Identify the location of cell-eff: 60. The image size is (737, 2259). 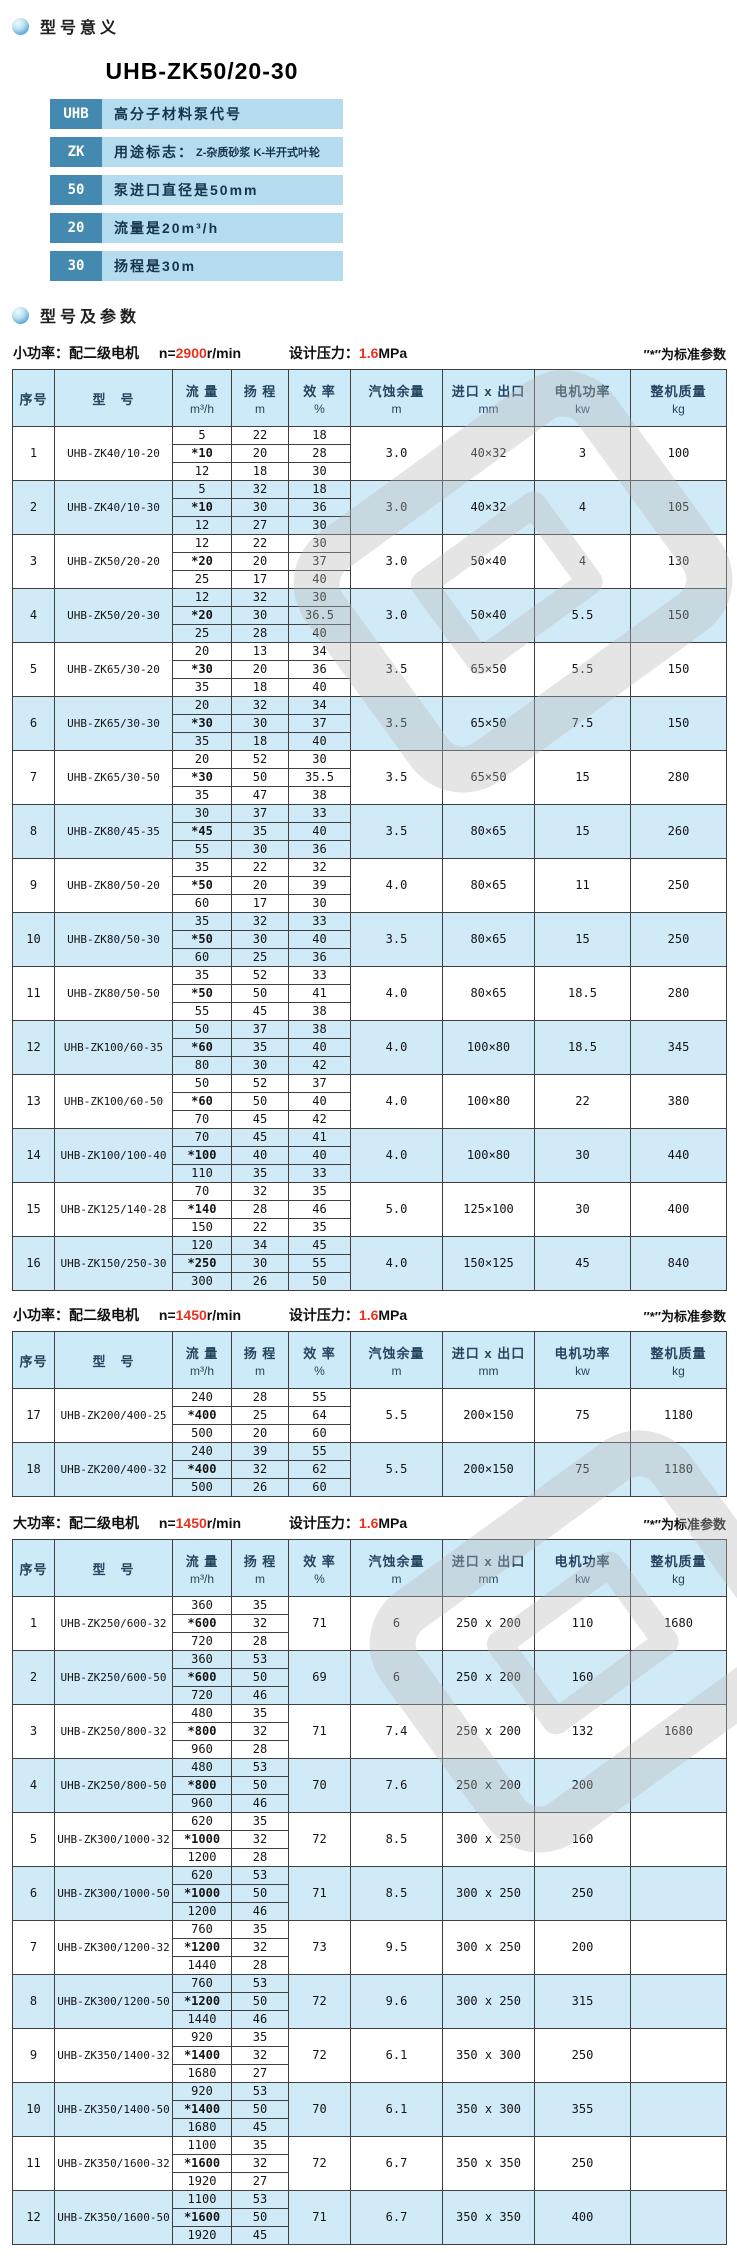
(319, 1433).